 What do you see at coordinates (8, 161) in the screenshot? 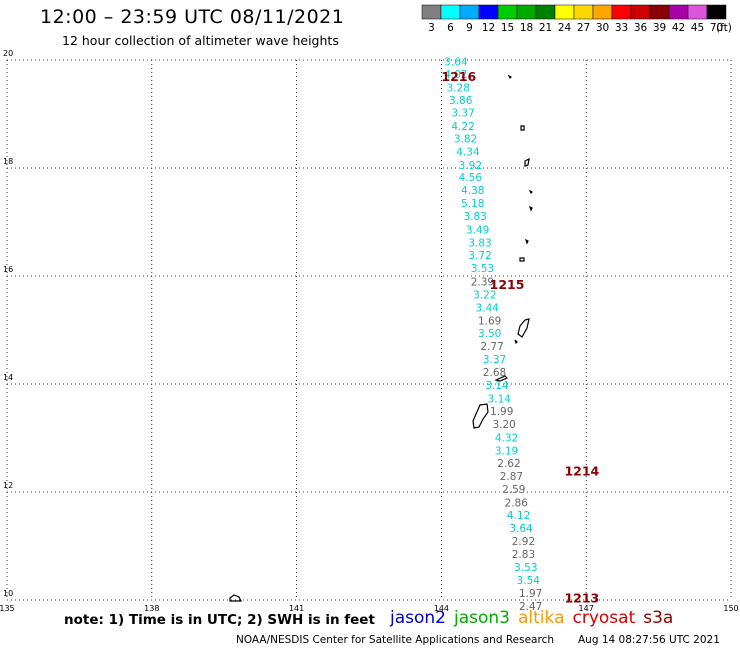
I see `lat-tick-label: 18` at bounding box center [8, 161].